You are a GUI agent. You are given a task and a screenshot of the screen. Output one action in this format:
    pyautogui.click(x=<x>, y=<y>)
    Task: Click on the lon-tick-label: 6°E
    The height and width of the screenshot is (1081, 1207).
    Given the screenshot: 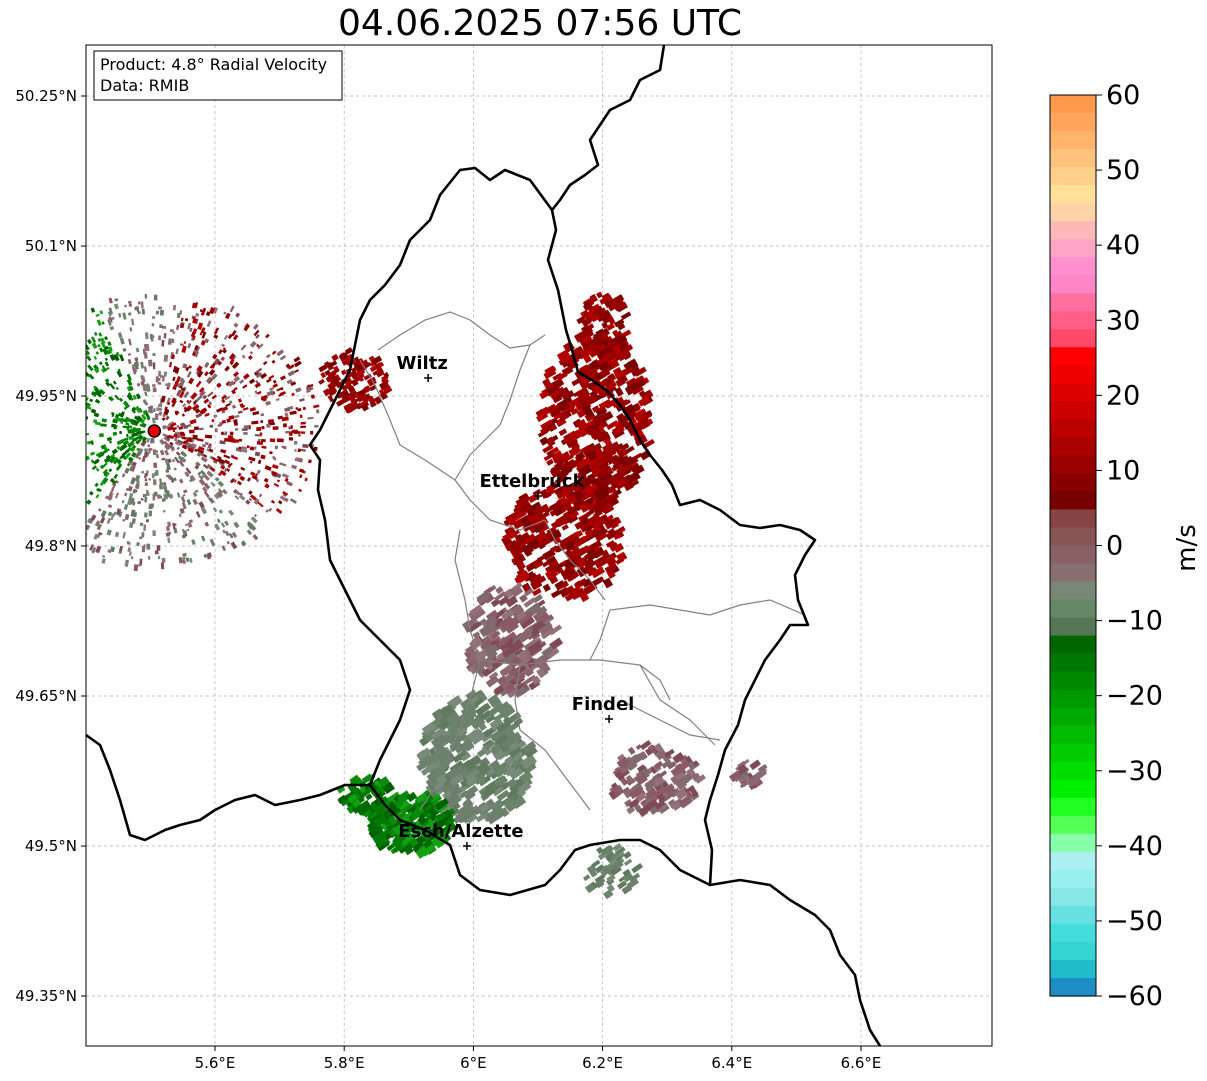 What is the action you would take?
    pyautogui.click(x=473, y=1063)
    